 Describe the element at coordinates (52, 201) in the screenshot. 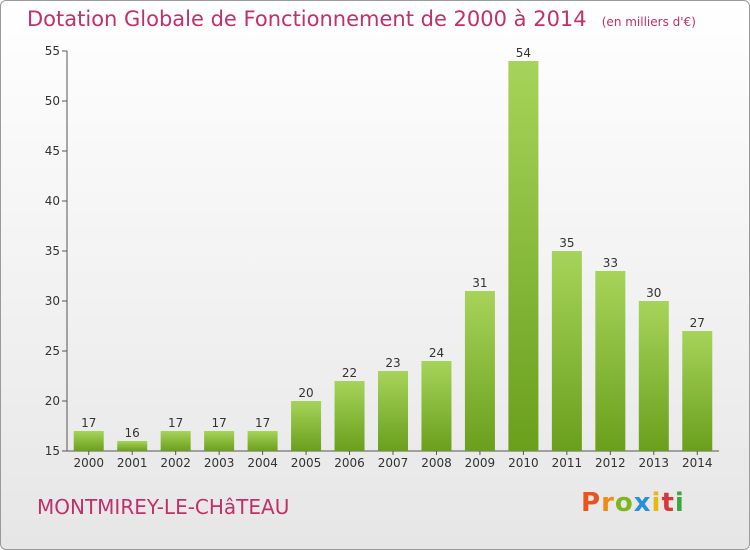

I see `y-tick-label: 40` at that location.